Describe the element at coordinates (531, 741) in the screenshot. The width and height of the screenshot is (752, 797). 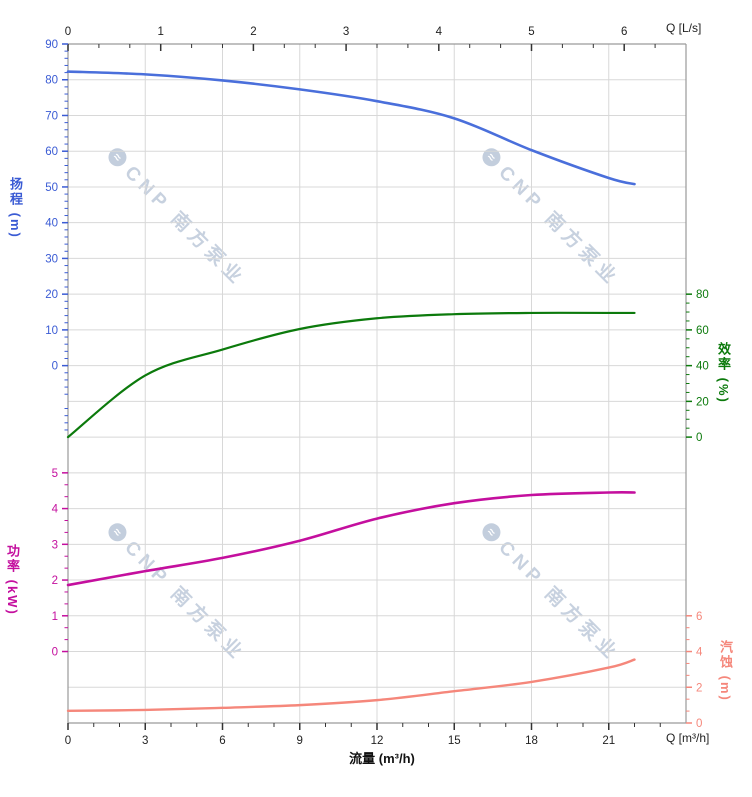
I see `svg-text: 18` at that location.